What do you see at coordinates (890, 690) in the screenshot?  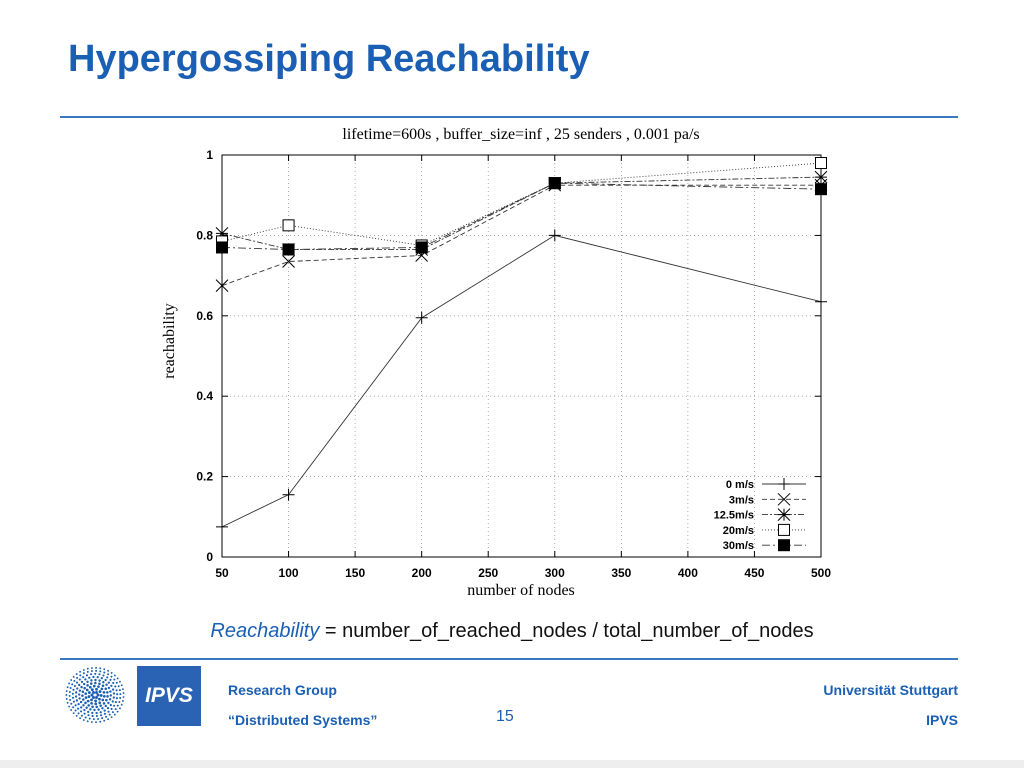 I see `footer-university: Universität Stuttgart` at bounding box center [890, 690].